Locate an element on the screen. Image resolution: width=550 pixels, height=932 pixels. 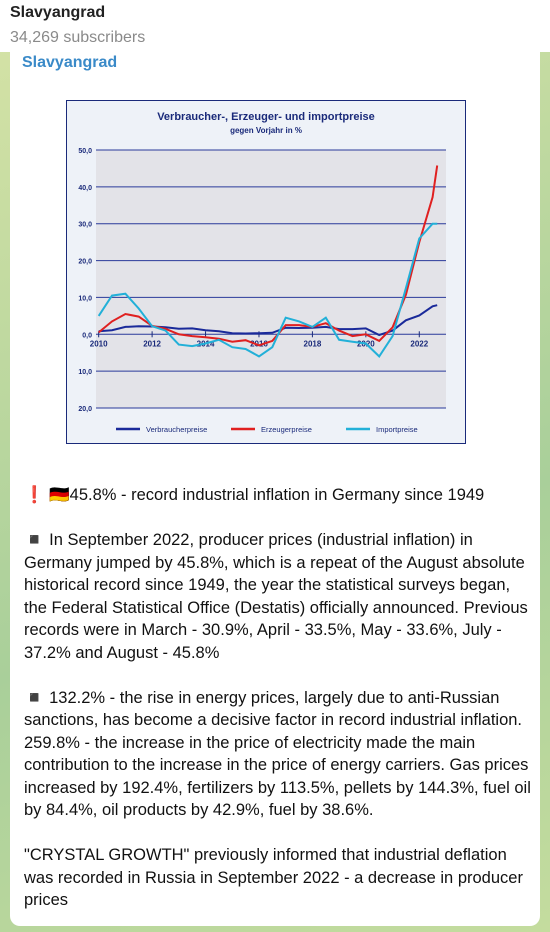
y-tick-label: 0,0 is located at coordinates (87, 335).